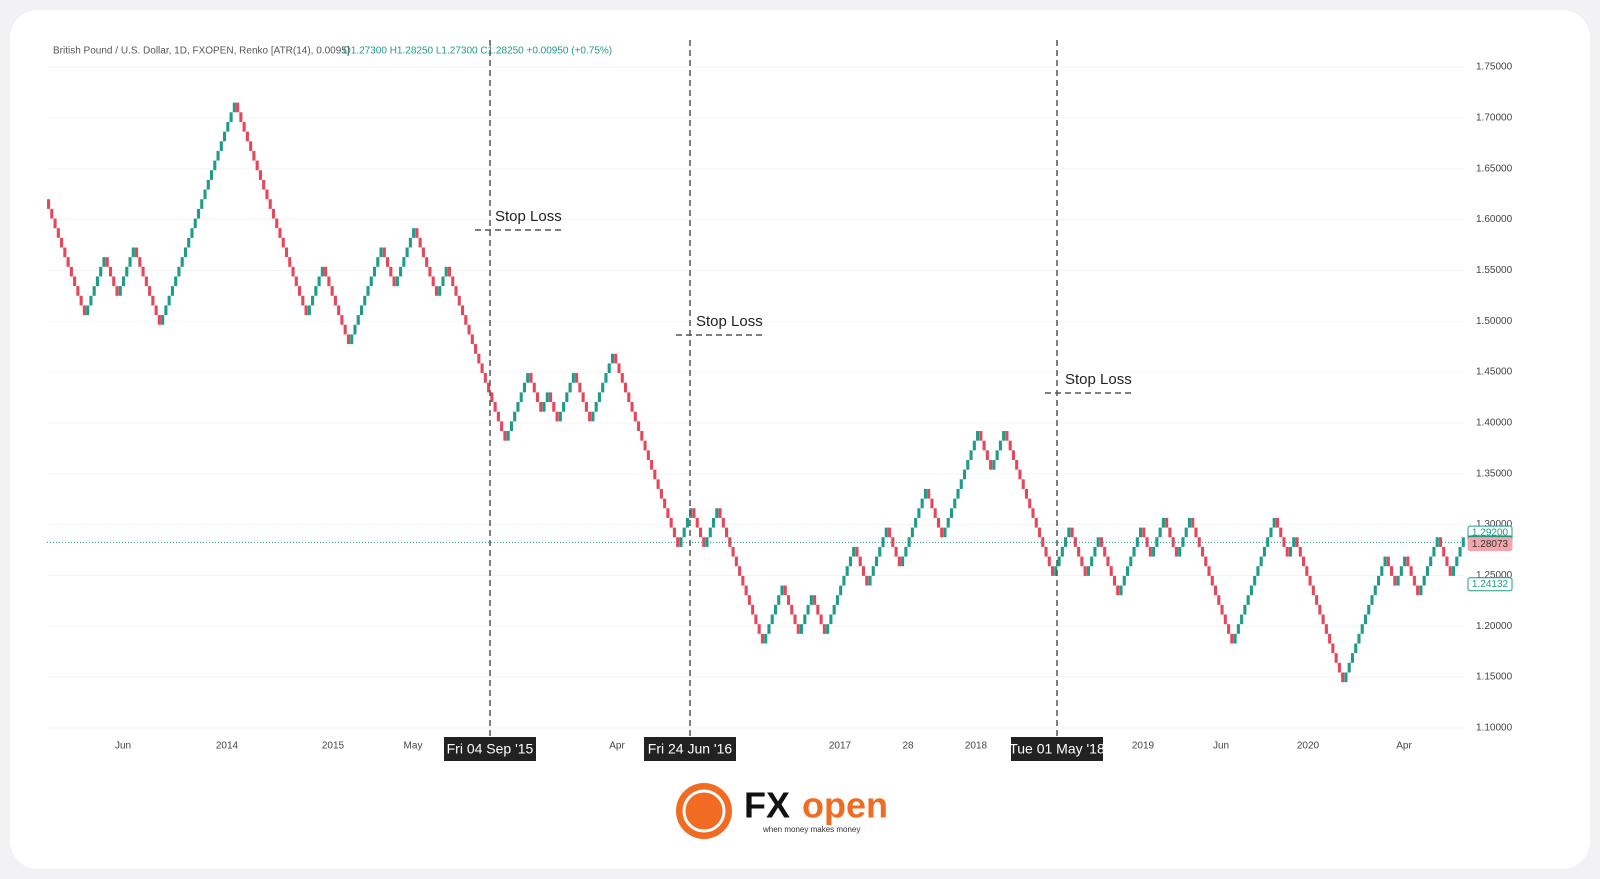  I want to click on x-tick-label: 2017, so click(840, 746).